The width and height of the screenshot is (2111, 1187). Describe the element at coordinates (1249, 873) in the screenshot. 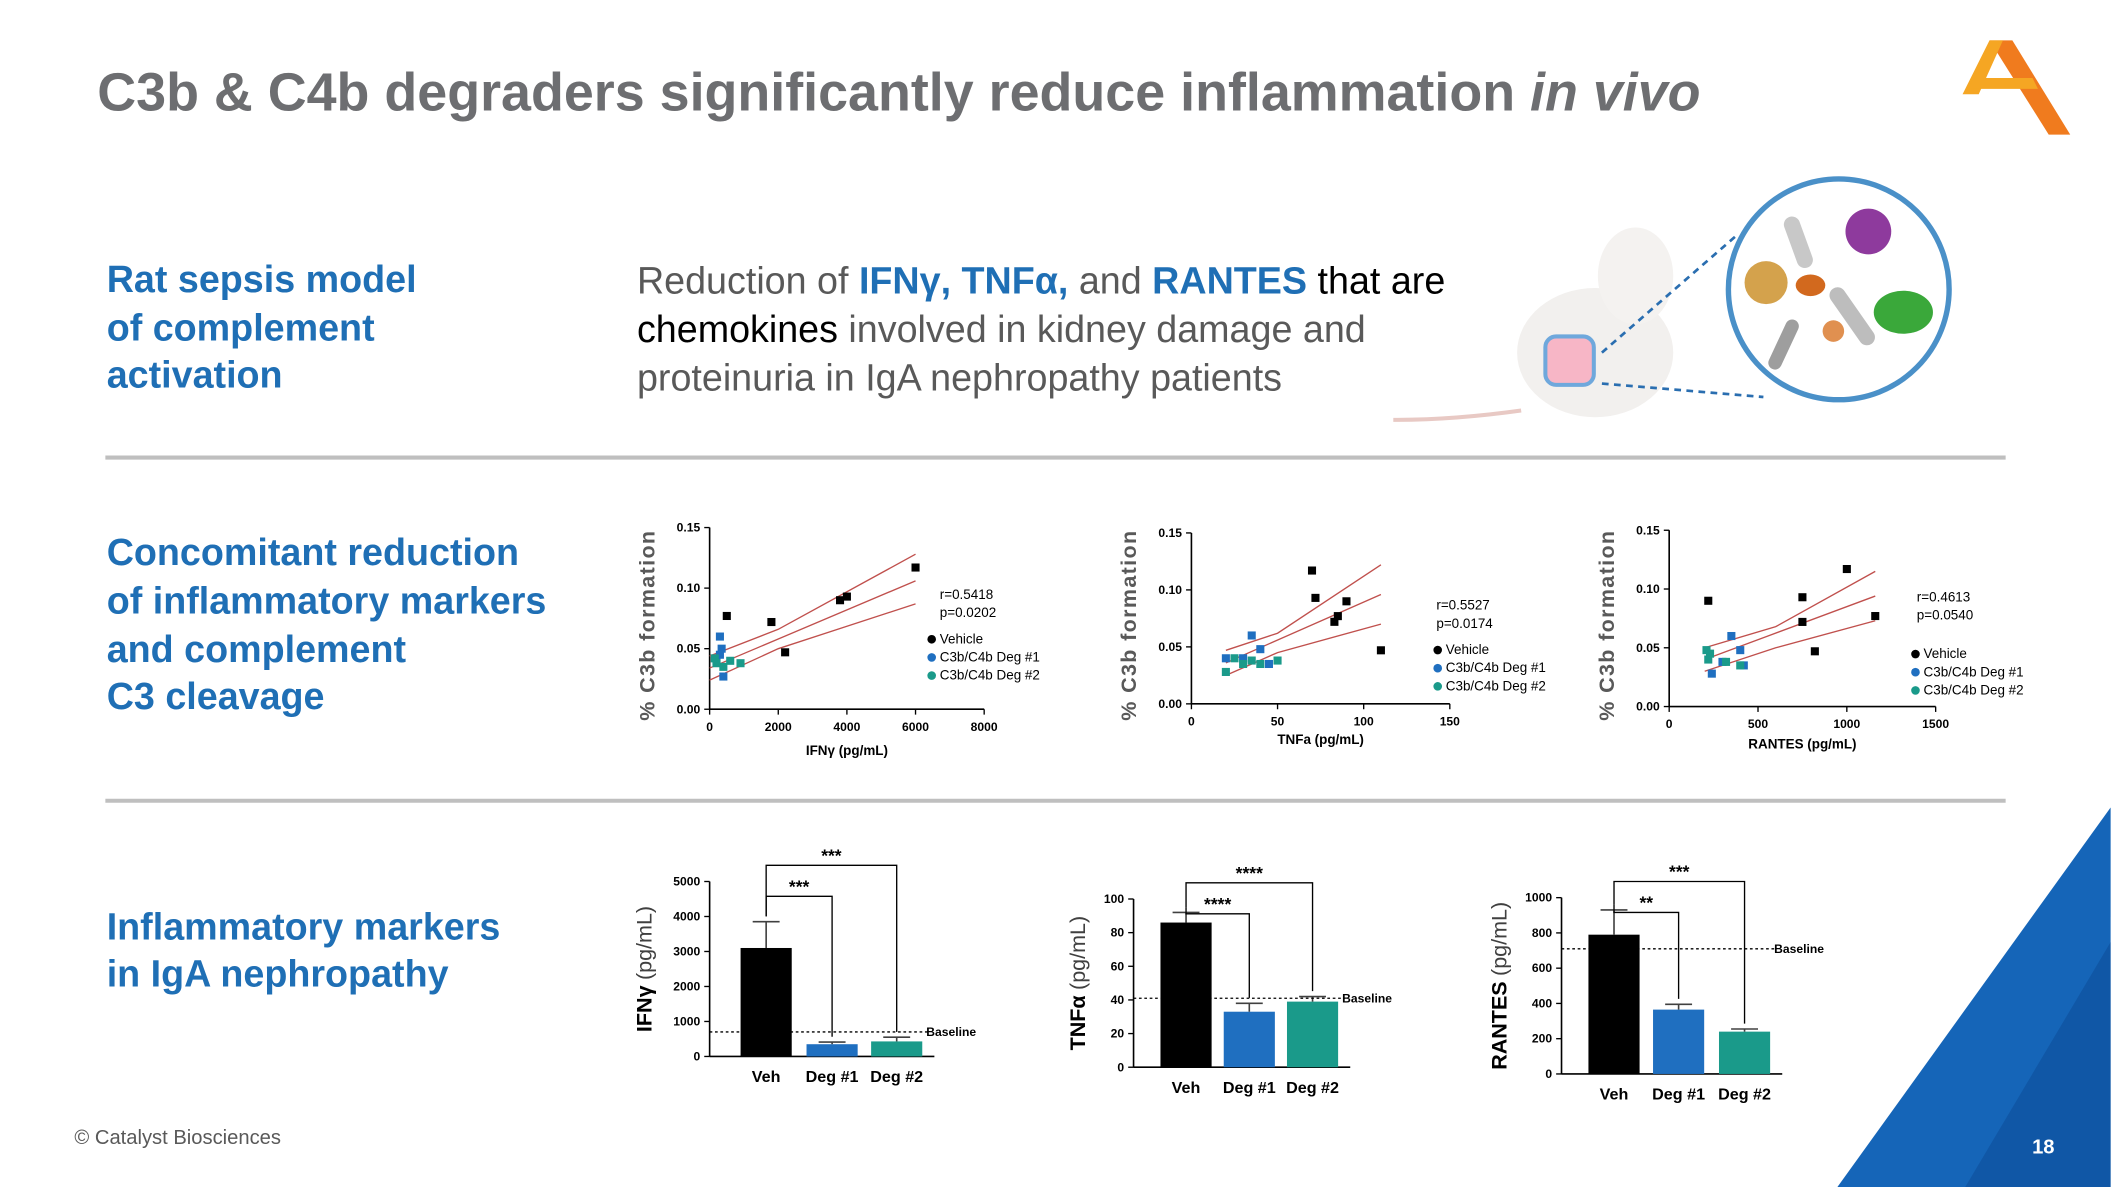

I see `significance-label: ****` at that location.